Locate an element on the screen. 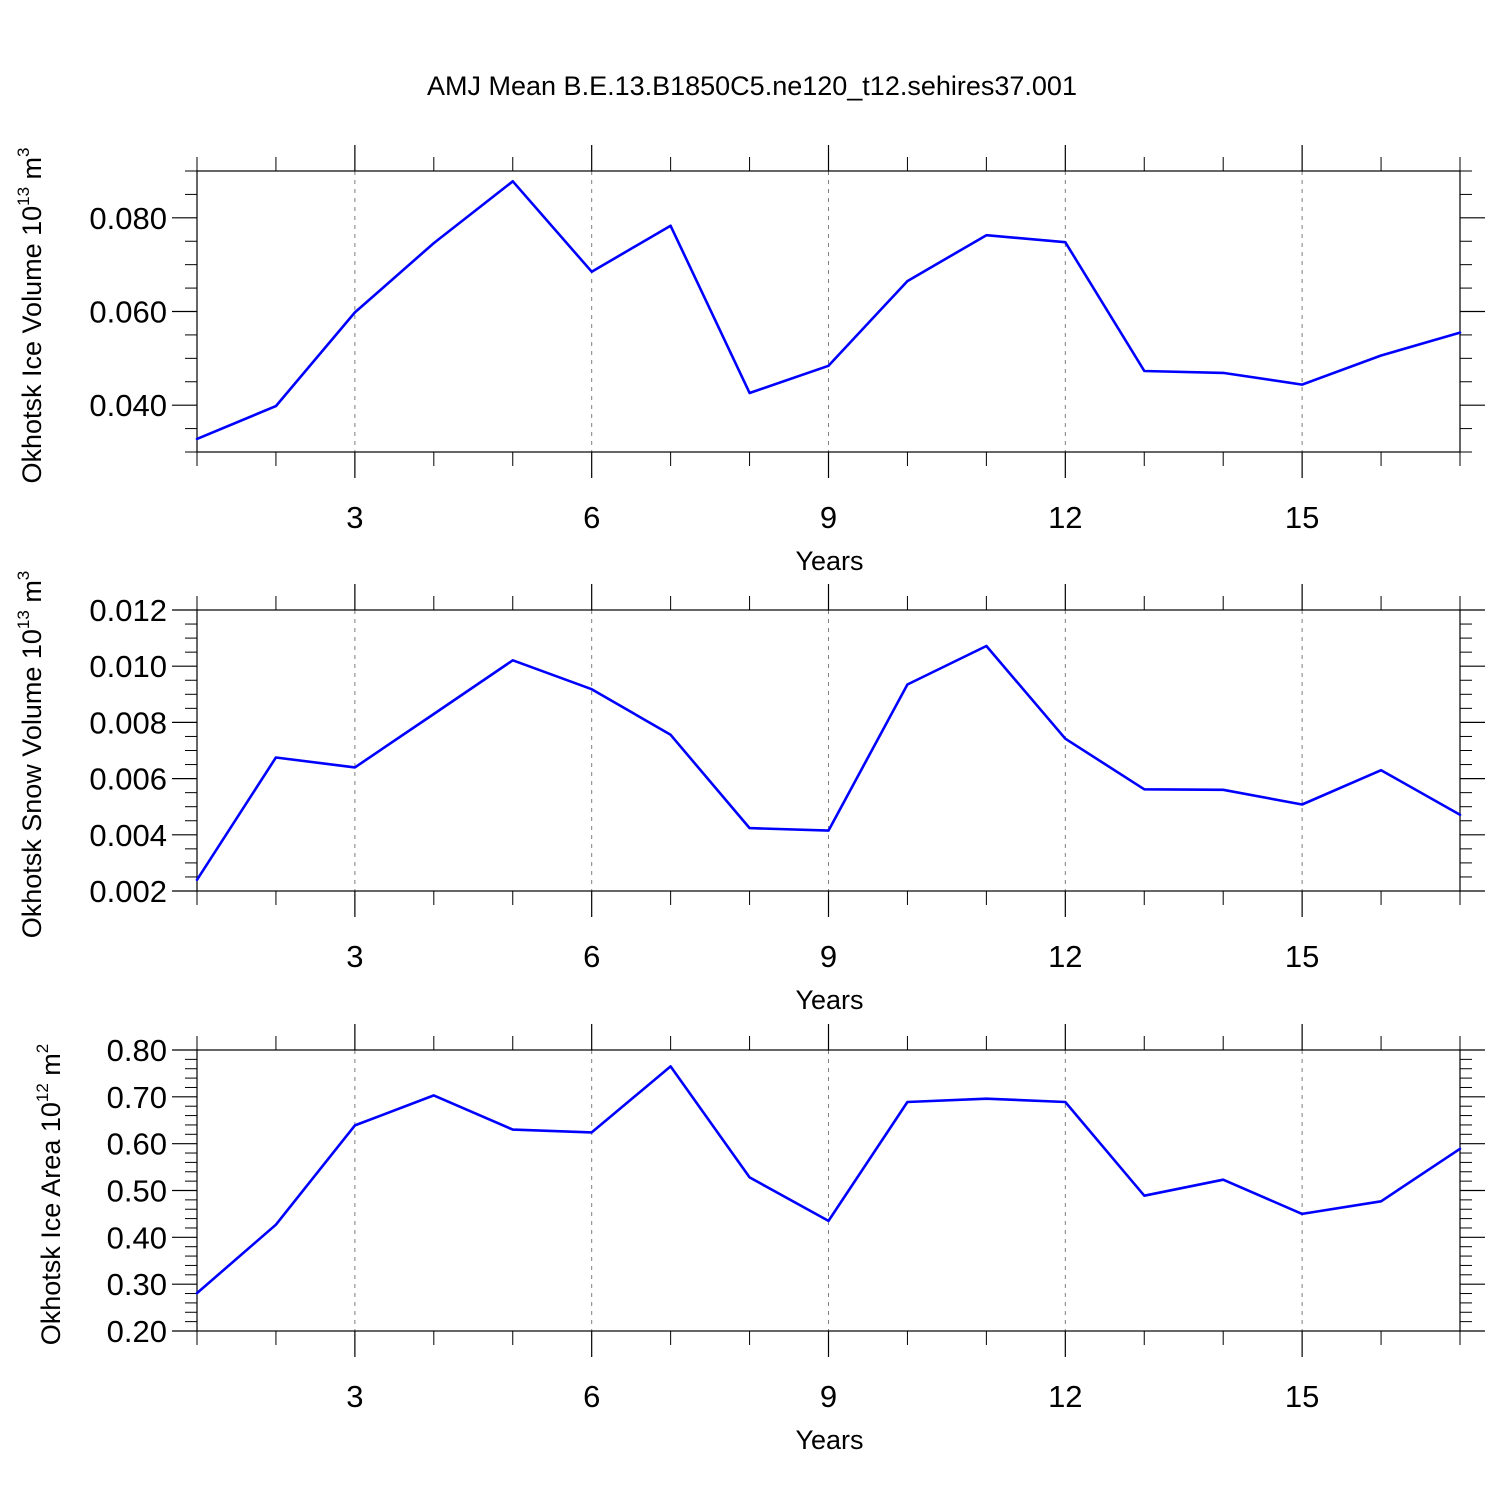 This screenshot has width=1500, height=1505. y-tick-label: 0.060 is located at coordinates (128, 312).